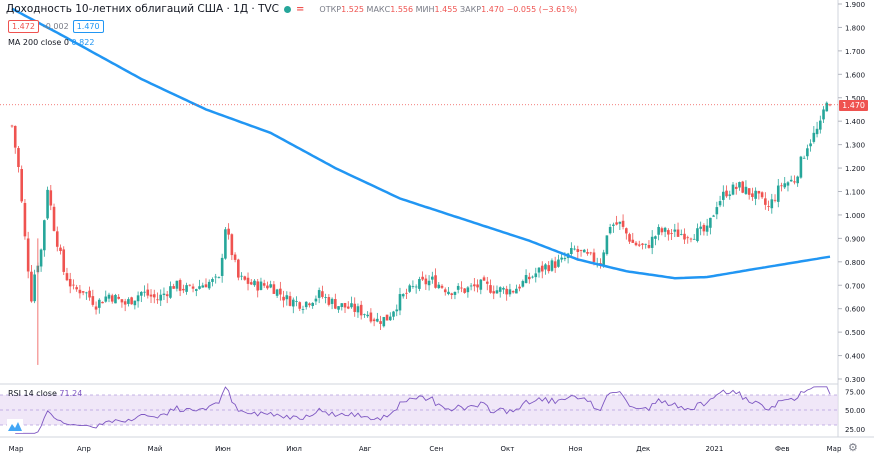  What do you see at coordinates (855, 52) in the screenshot?
I see `y-tick-label: 1.700` at bounding box center [855, 52].